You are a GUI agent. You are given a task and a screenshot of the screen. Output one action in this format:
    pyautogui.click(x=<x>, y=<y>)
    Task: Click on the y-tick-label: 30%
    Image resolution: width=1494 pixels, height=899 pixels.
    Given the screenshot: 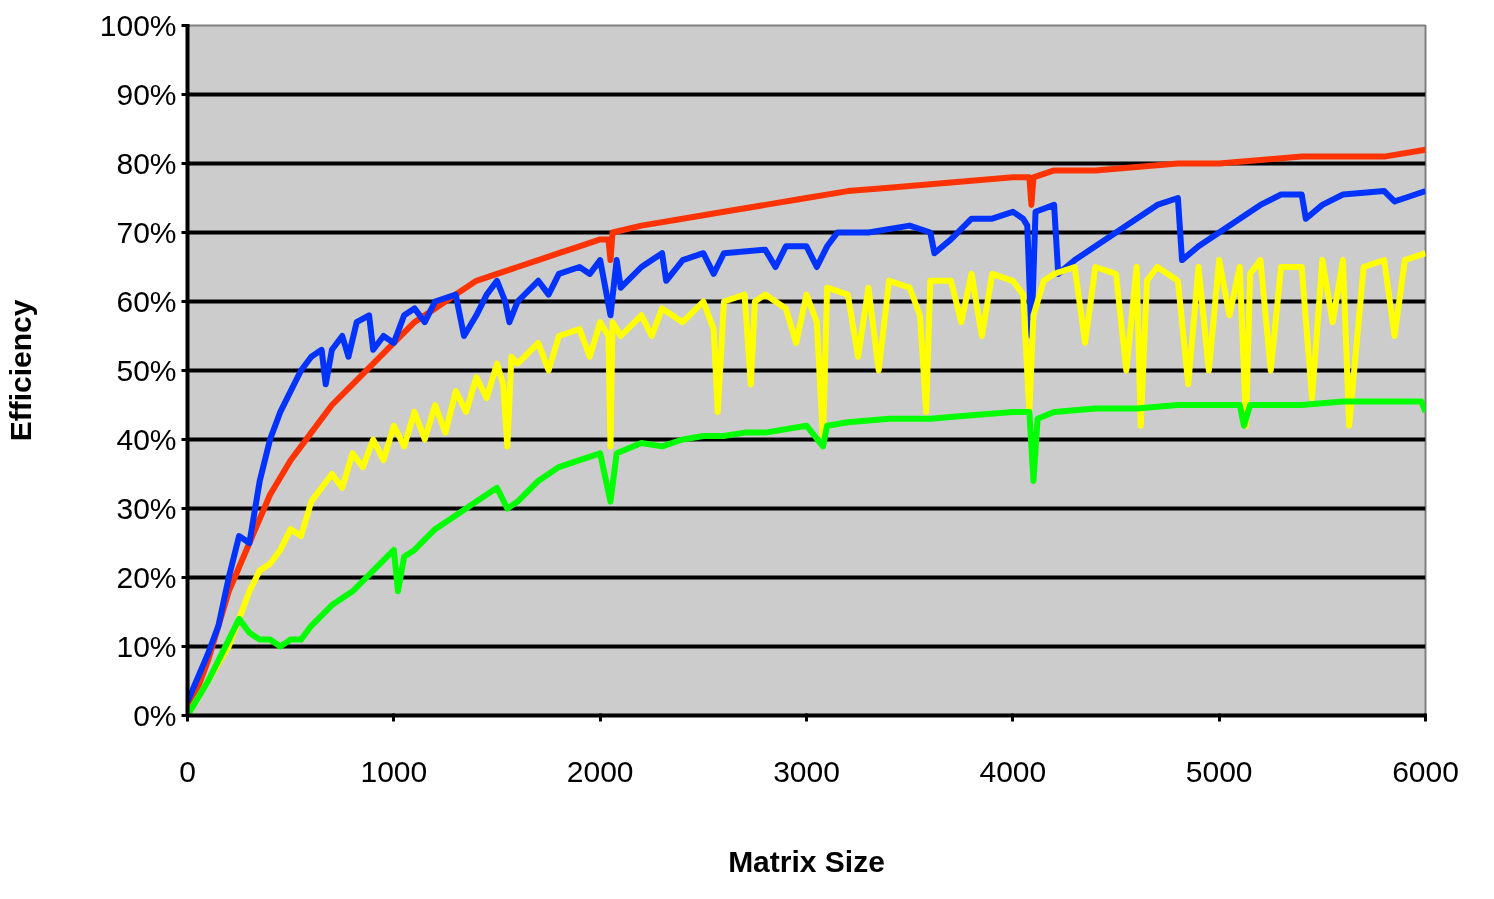 What is the action you would take?
    pyautogui.click(x=146, y=508)
    